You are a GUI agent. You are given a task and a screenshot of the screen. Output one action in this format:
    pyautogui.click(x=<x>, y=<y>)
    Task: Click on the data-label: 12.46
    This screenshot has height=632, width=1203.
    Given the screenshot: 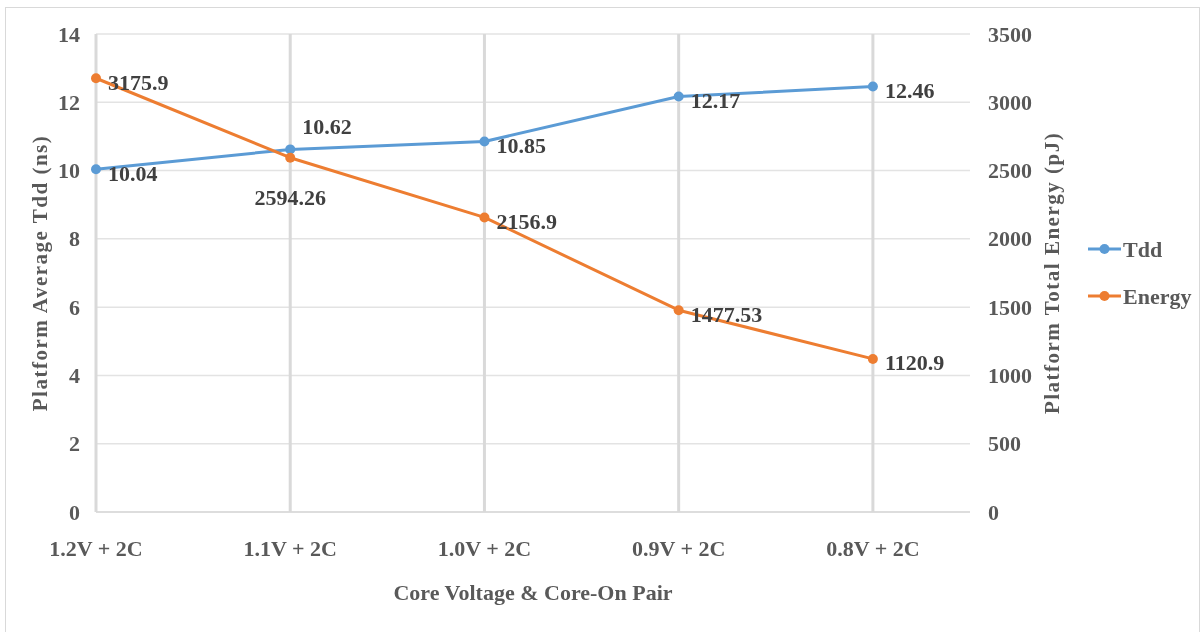 What is the action you would take?
    pyautogui.click(x=909, y=91)
    